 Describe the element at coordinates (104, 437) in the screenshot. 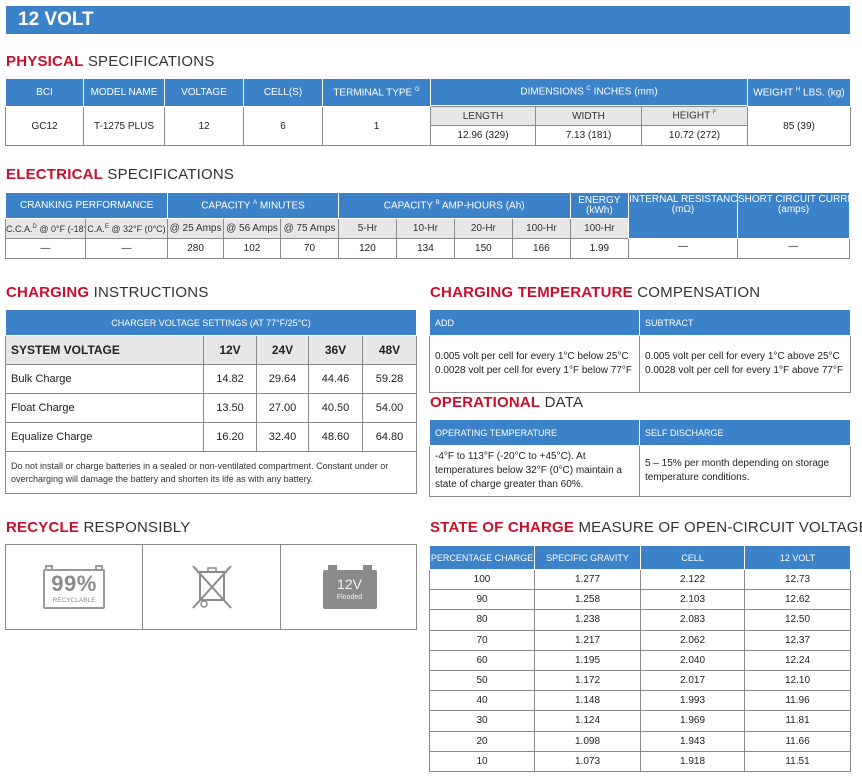

I see `charging-row-label: Equalize Charge` at that location.